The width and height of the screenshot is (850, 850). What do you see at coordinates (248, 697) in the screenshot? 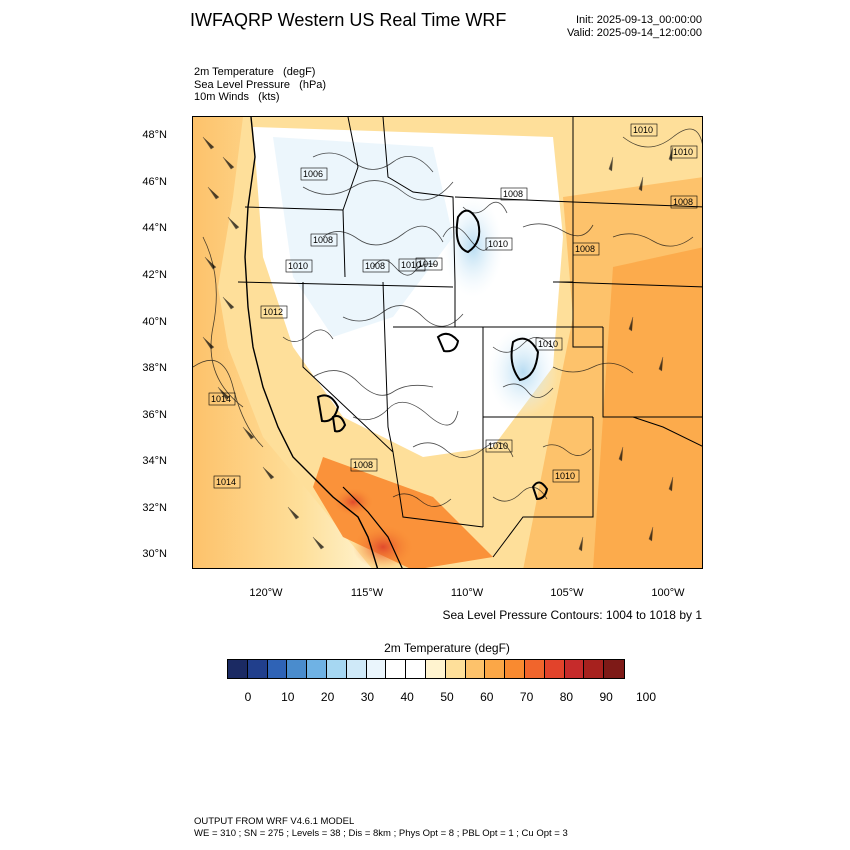
I see `colorbar-label: 0` at bounding box center [248, 697].